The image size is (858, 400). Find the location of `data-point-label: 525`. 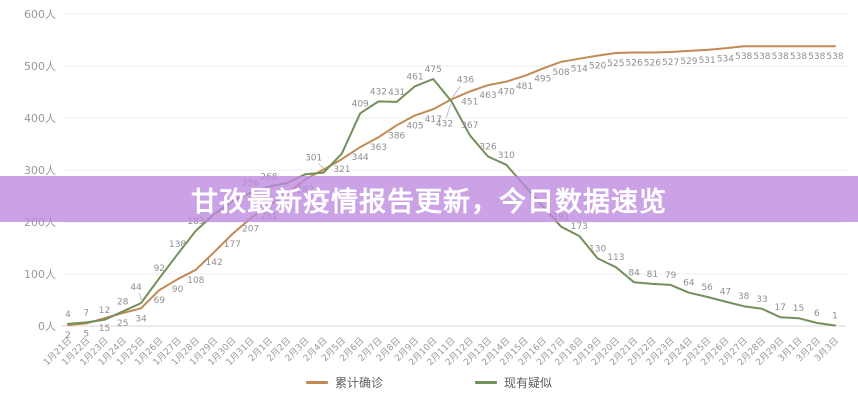

data-point-label: 525 is located at coordinates (615, 64).